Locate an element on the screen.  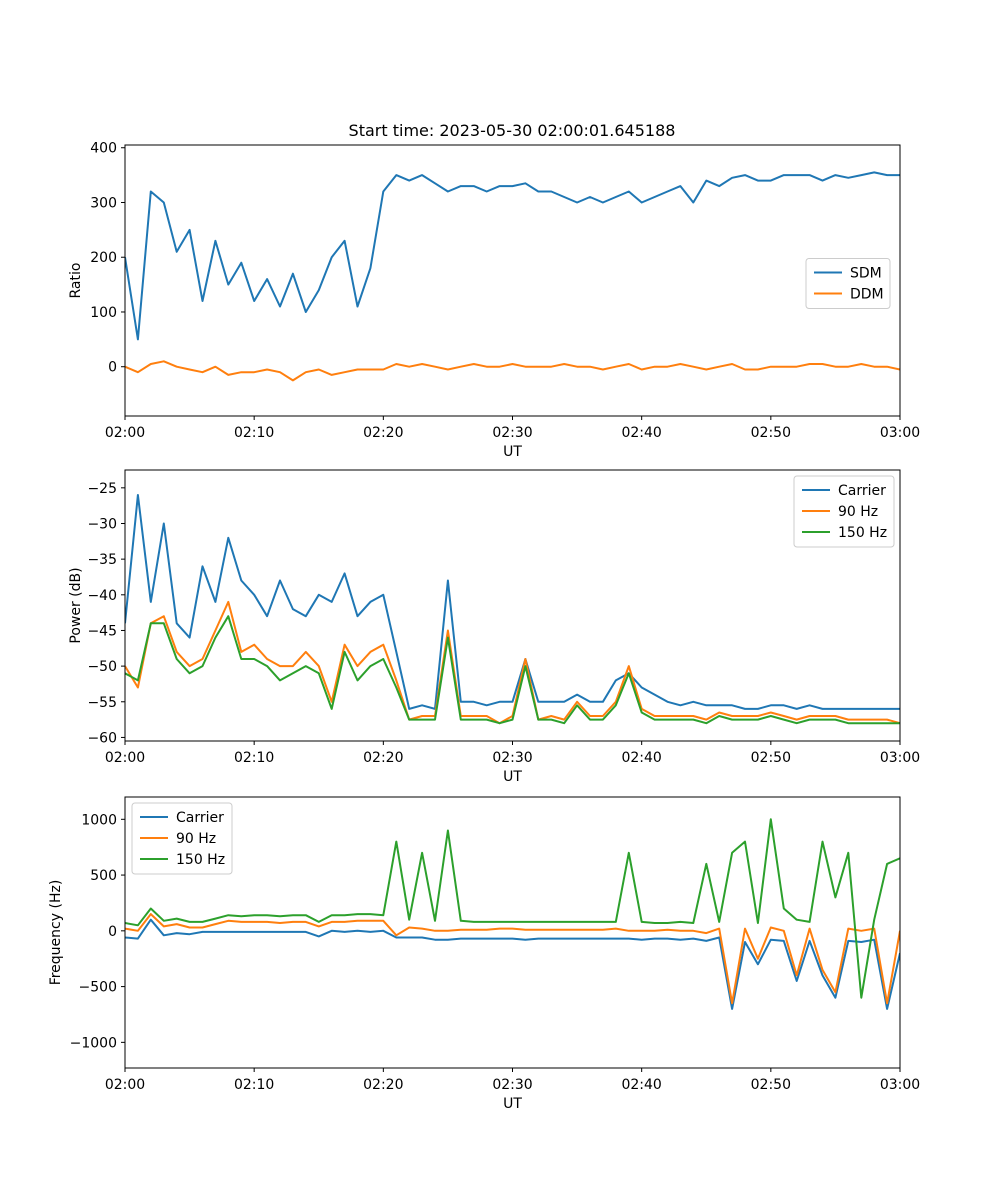
ratio-series-line-sdm is located at coordinates (512, 256).